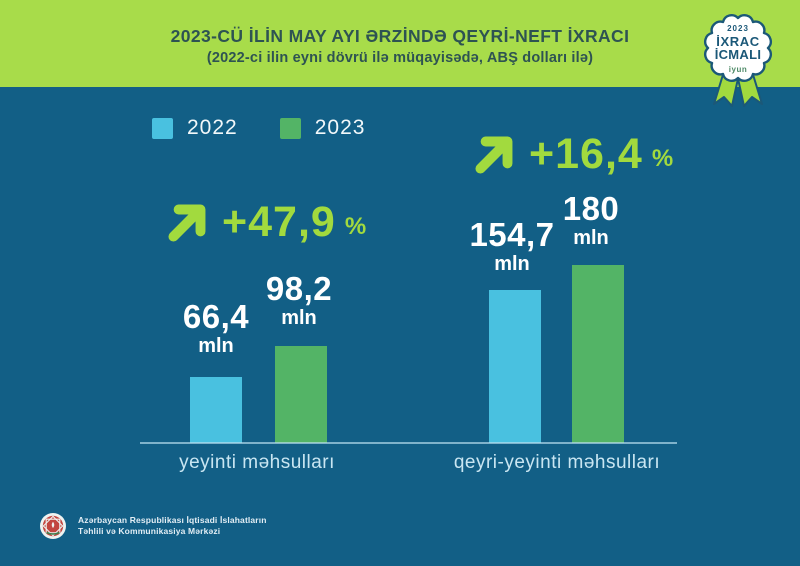 The image size is (800, 566). I want to click on growth-value-nonfood: +16,4, so click(586, 153).